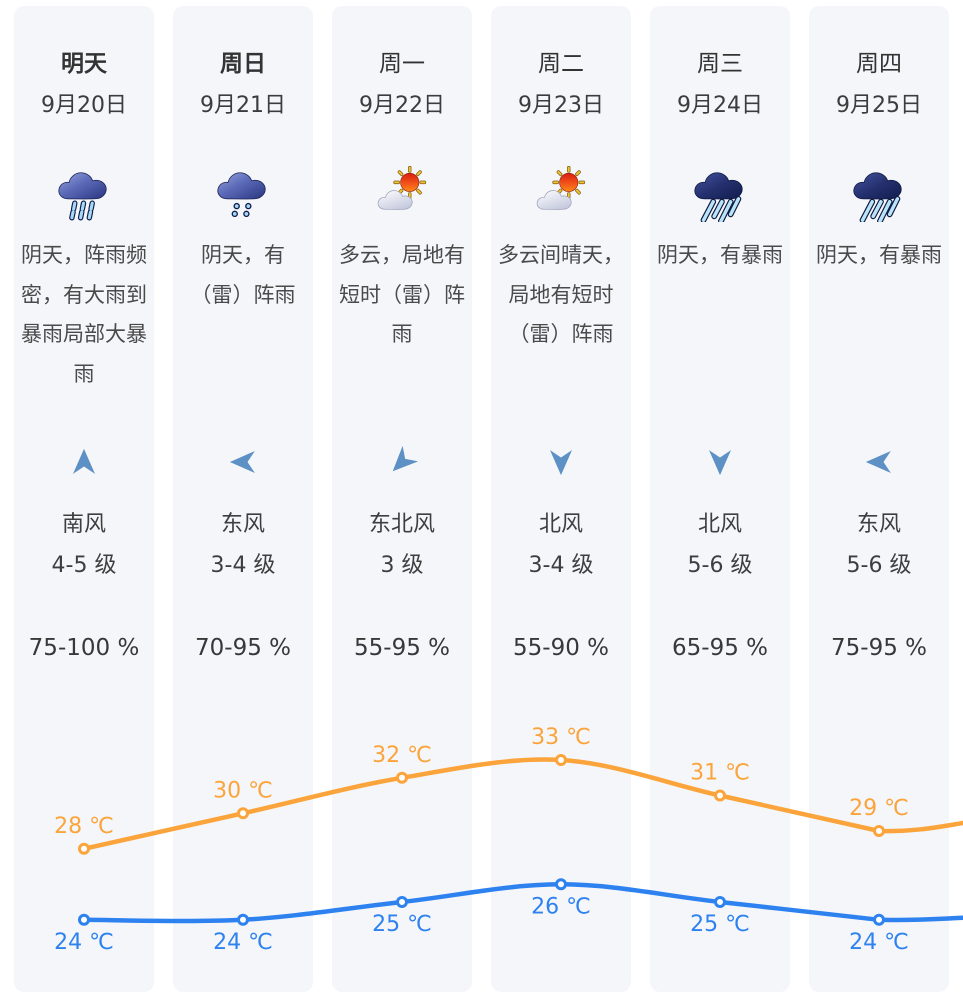 Image resolution: width=963 pixels, height=996 pixels. Describe the element at coordinates (84, 64) in the screenshot. I see `day-label: 明天` at that location.